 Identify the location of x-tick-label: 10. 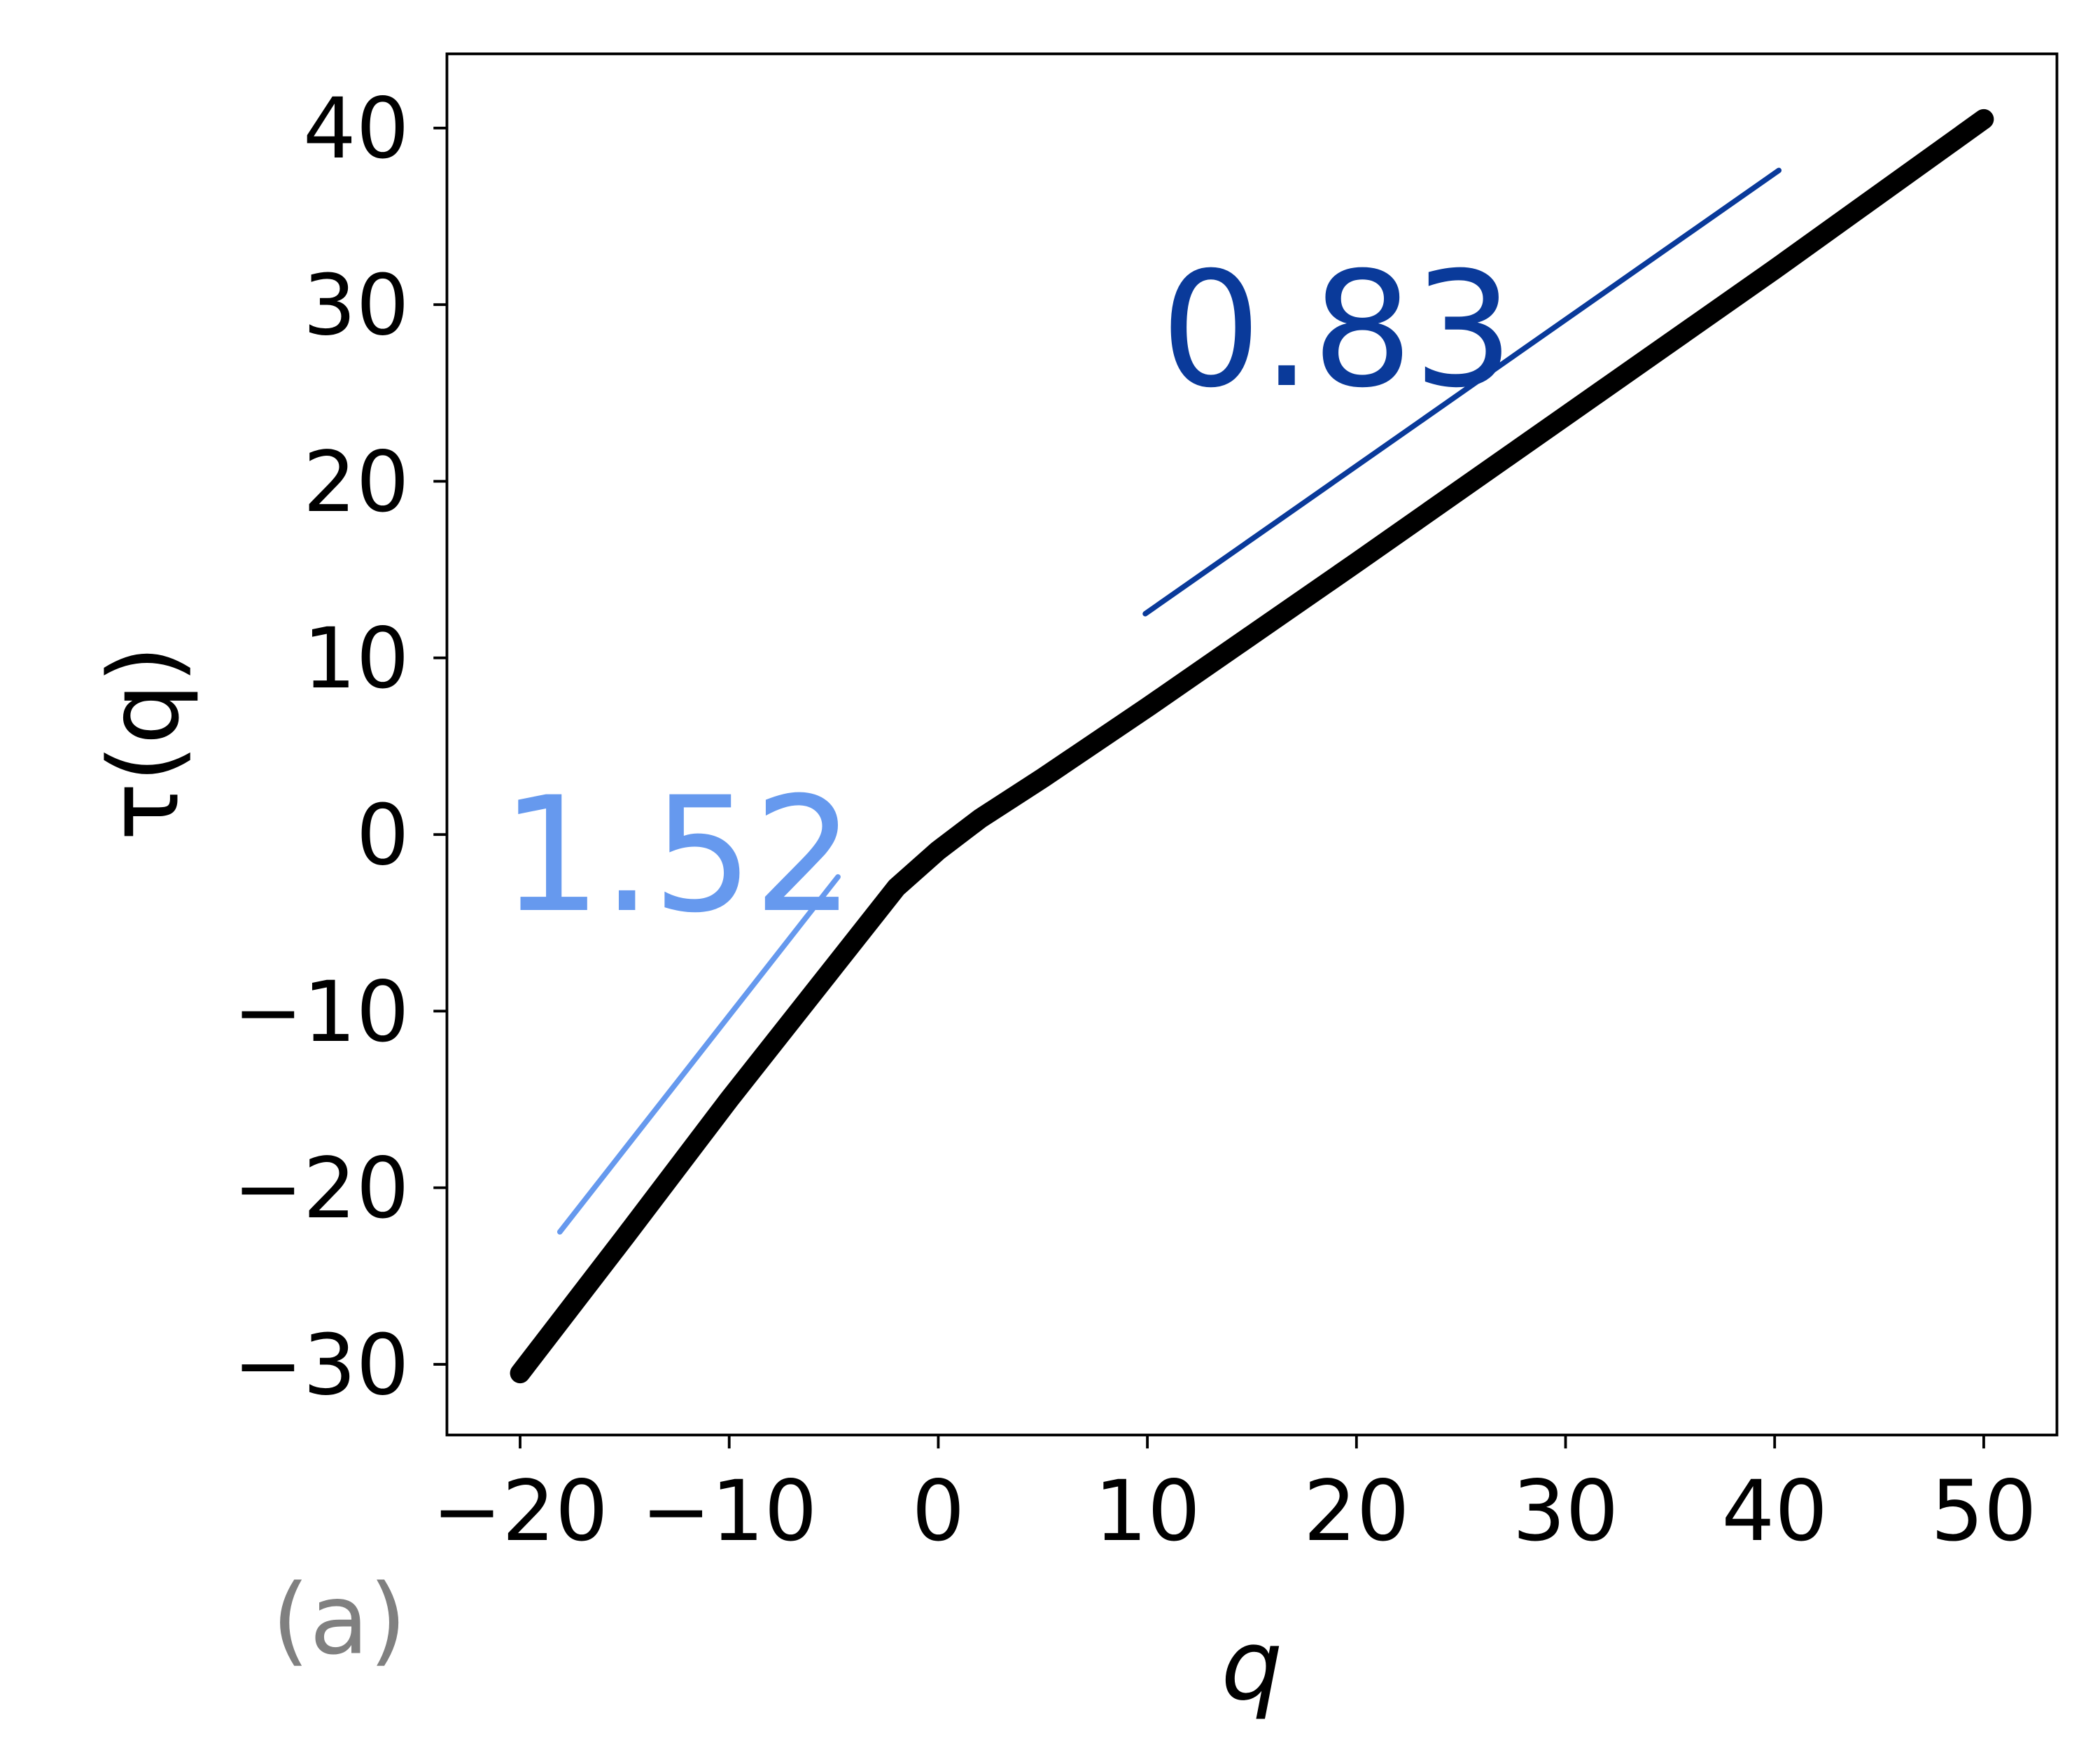
(1147, 1511).